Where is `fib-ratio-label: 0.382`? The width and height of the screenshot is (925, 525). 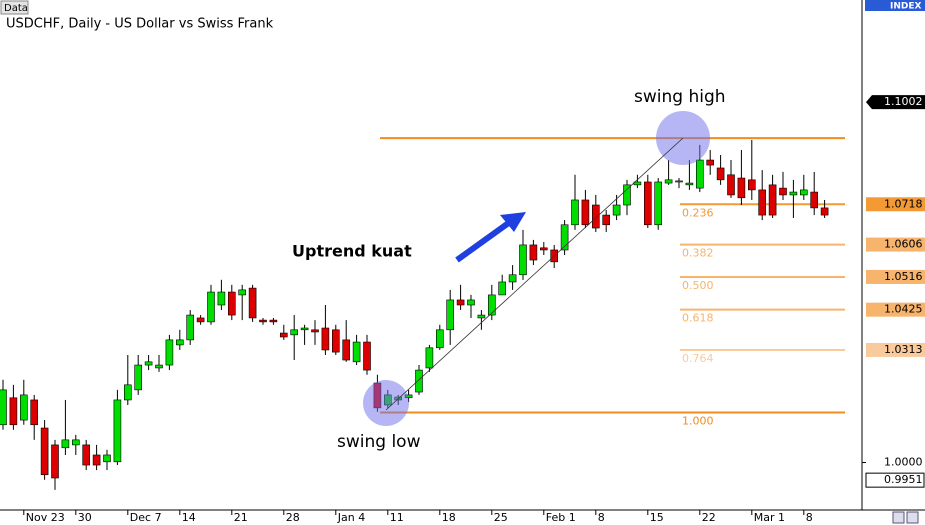
fib-ratio-label: 0.382 is located at coordinates (698, 253).